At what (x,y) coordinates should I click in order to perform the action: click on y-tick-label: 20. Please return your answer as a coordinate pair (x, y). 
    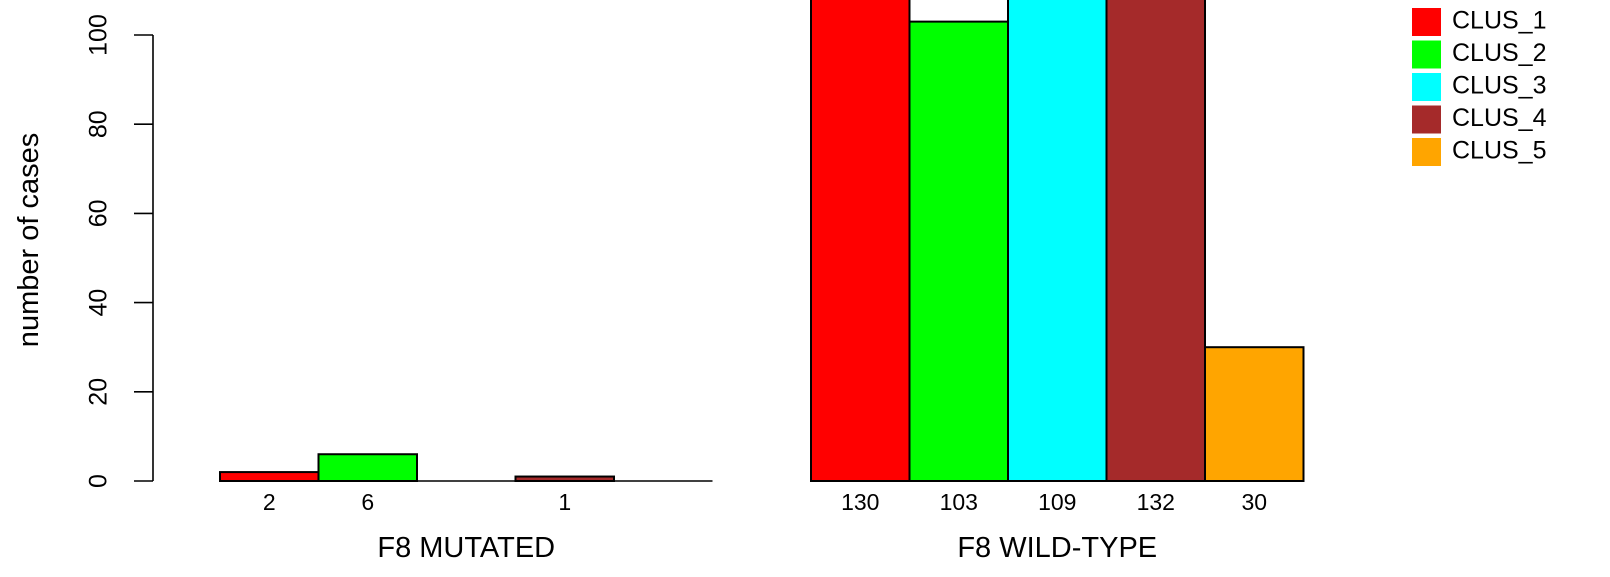
    Looking at the image, I should click on (99, 392).